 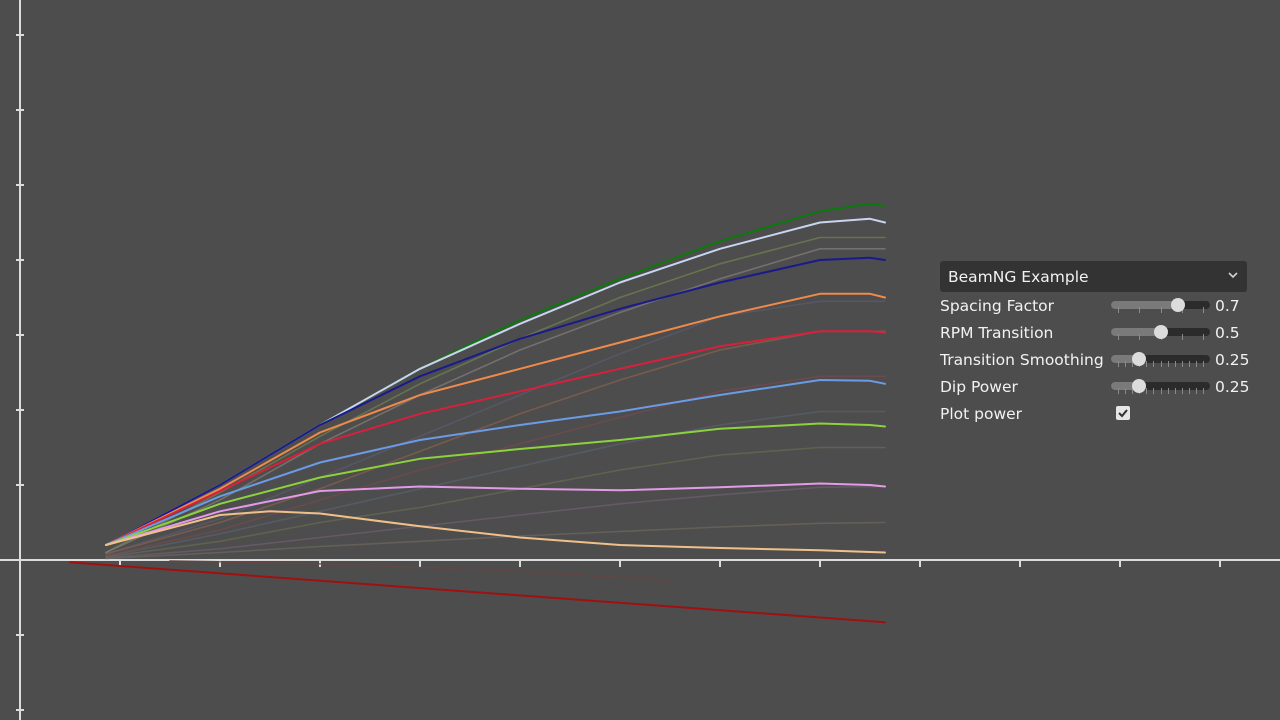 I want to click on preset-dropdown-value: BeamNG Example, so click(x=1018, y=276).